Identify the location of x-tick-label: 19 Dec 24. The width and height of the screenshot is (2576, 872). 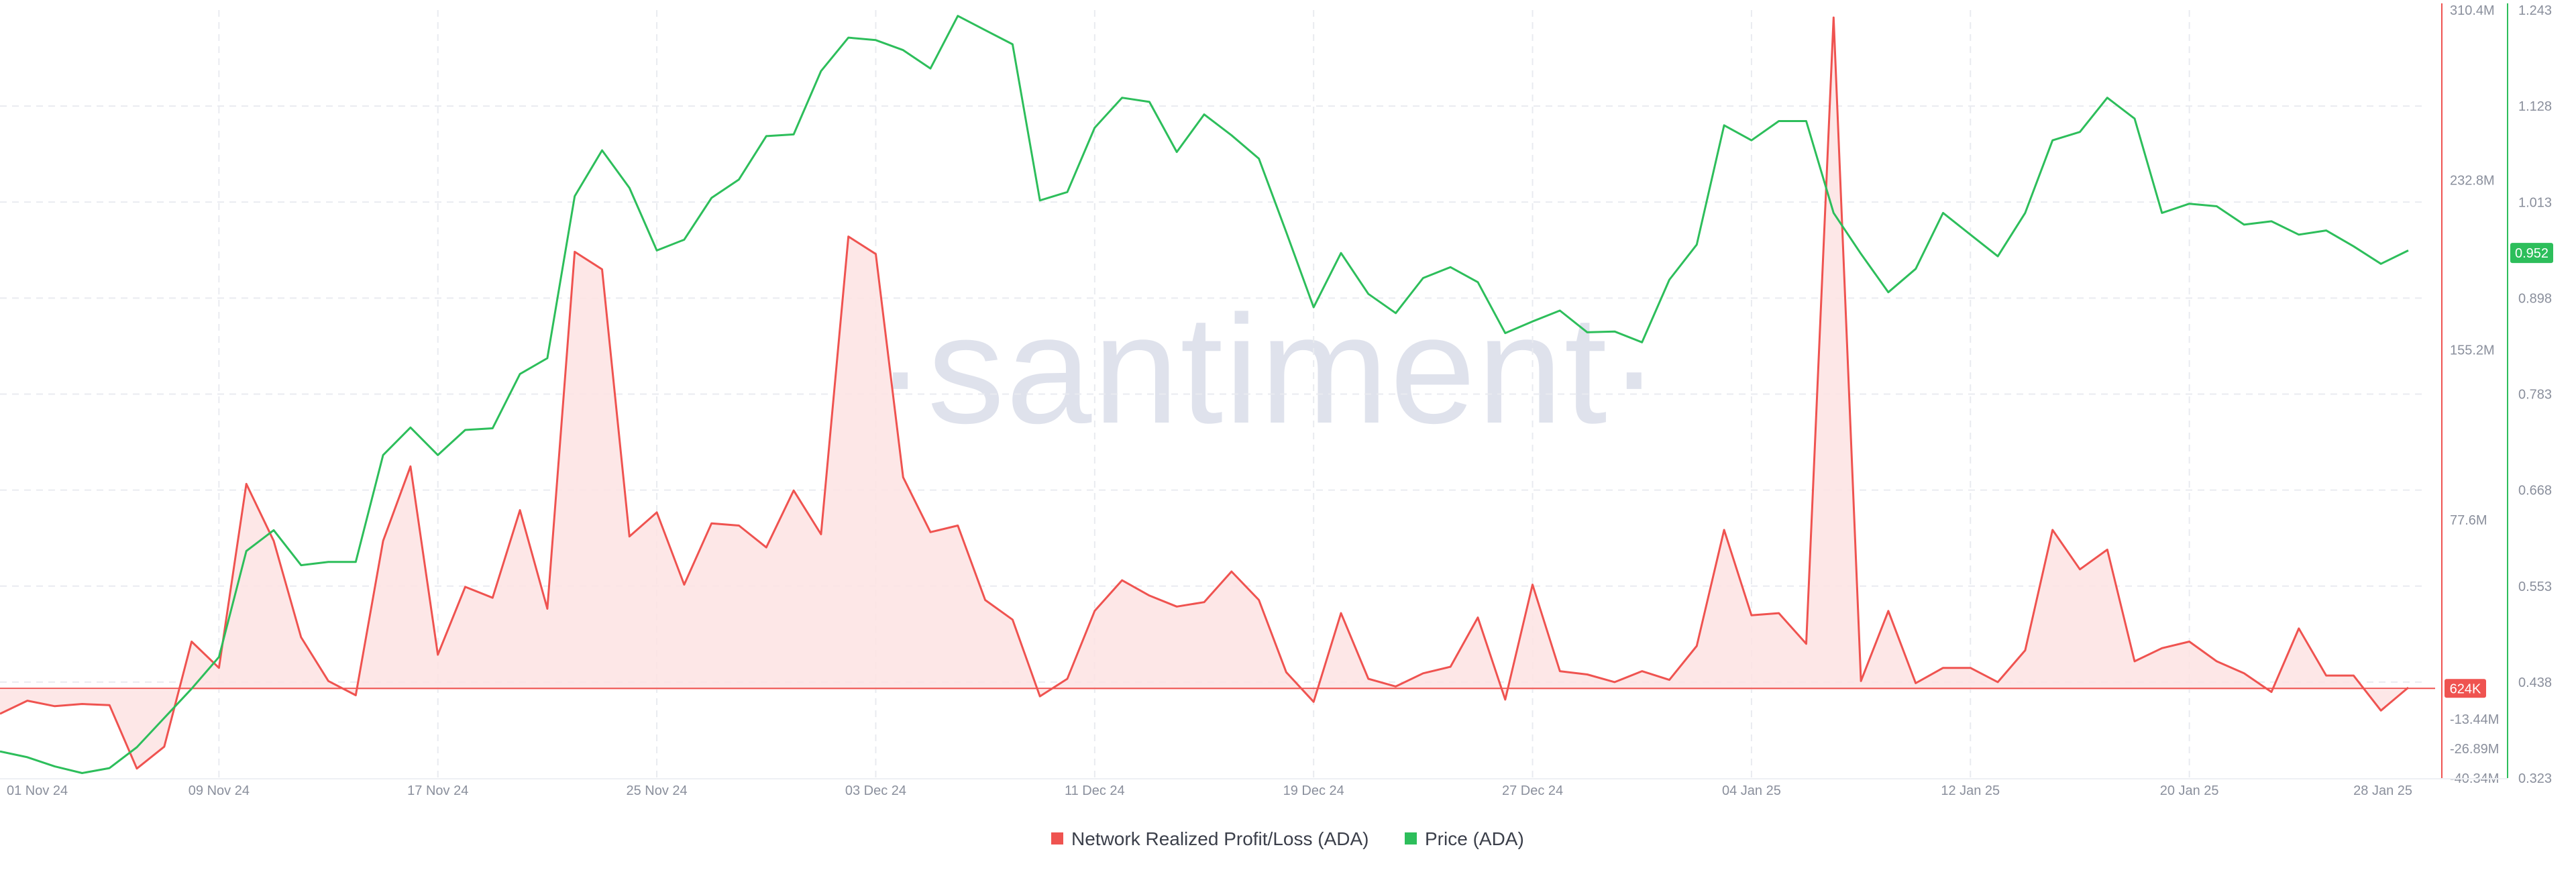
(1313, 790).